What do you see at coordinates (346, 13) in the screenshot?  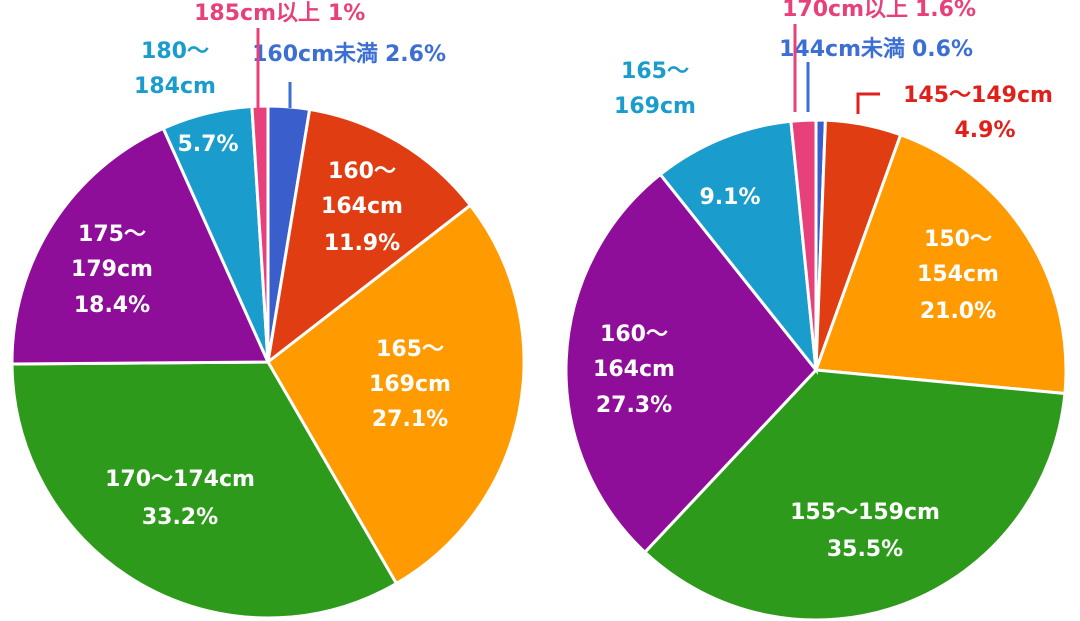 I see `value-label: 1%` at bounding box center [346, 13].